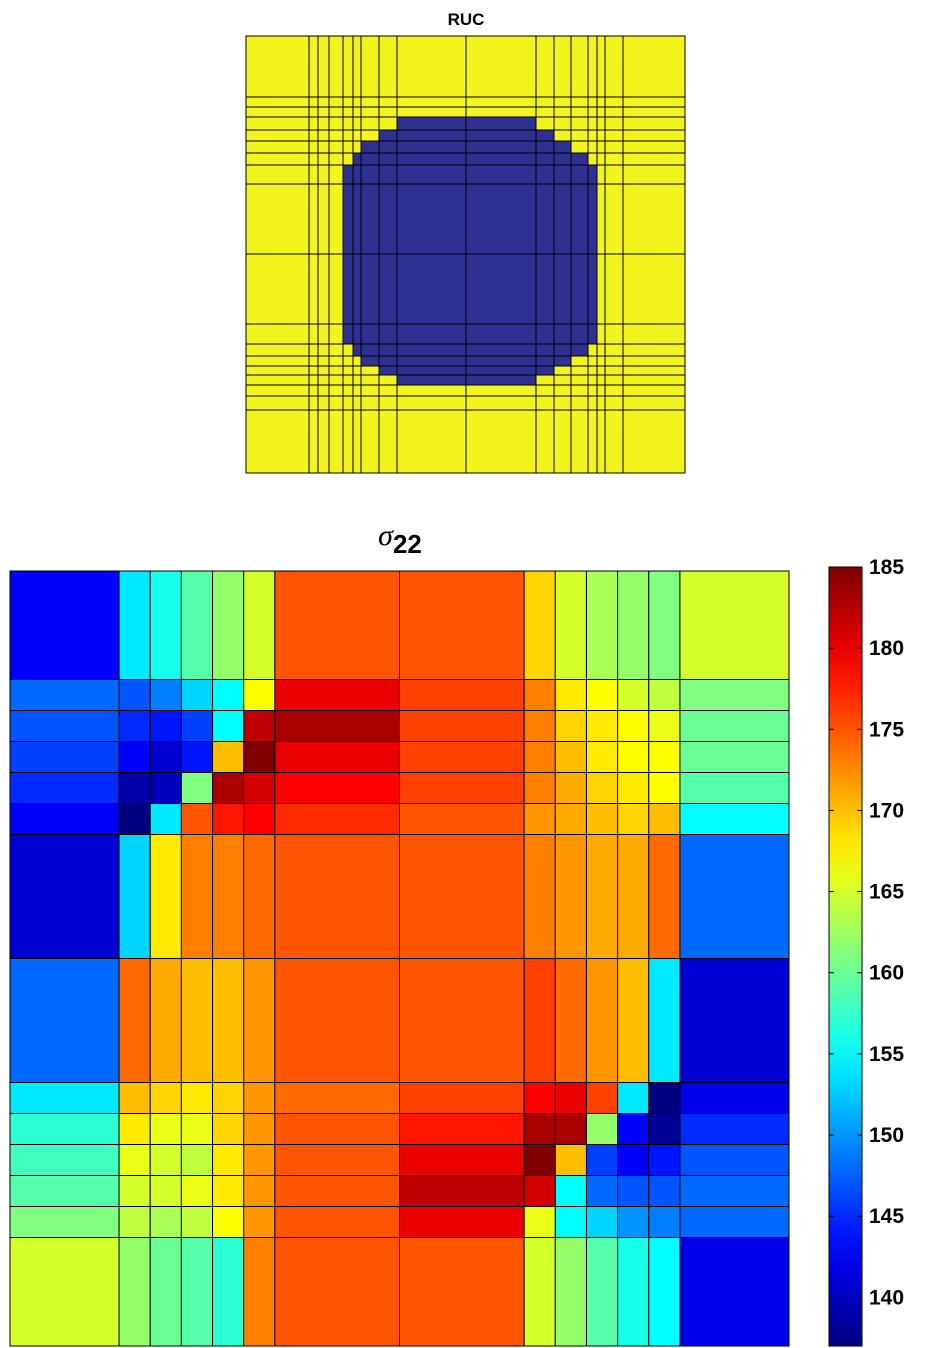 The image size is (941, 1348). Describe the element at coordinates (886, 973) in the screenshot. I see `colorbar-tick-label: 160` at that location.